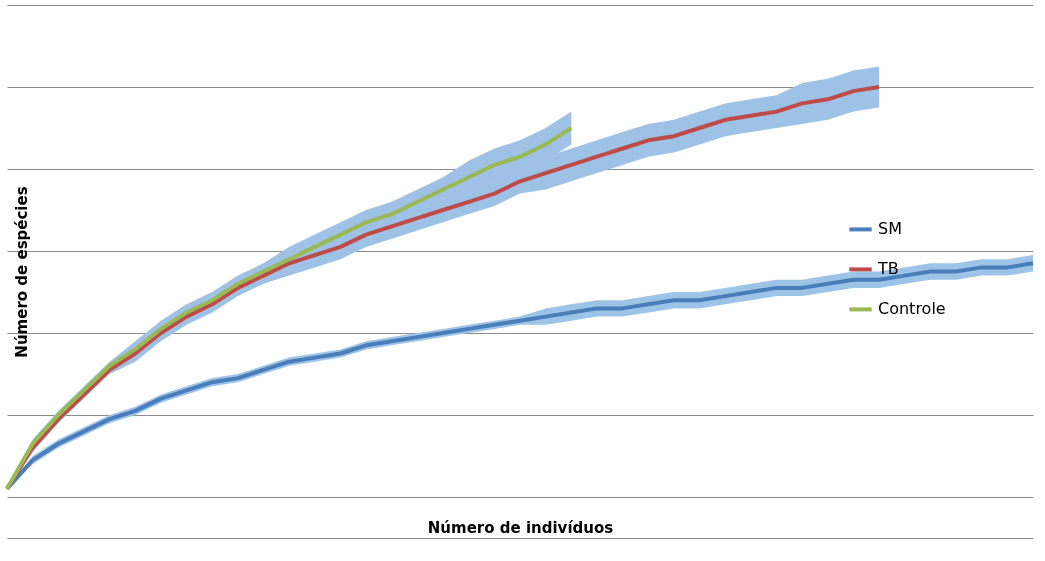 Image resolution: width=1045 pixels, height=561 pixels. Describe the element at coordinates (21, 272) in the screenshot. I see `y-axis-title: Número de espécies` at that location.